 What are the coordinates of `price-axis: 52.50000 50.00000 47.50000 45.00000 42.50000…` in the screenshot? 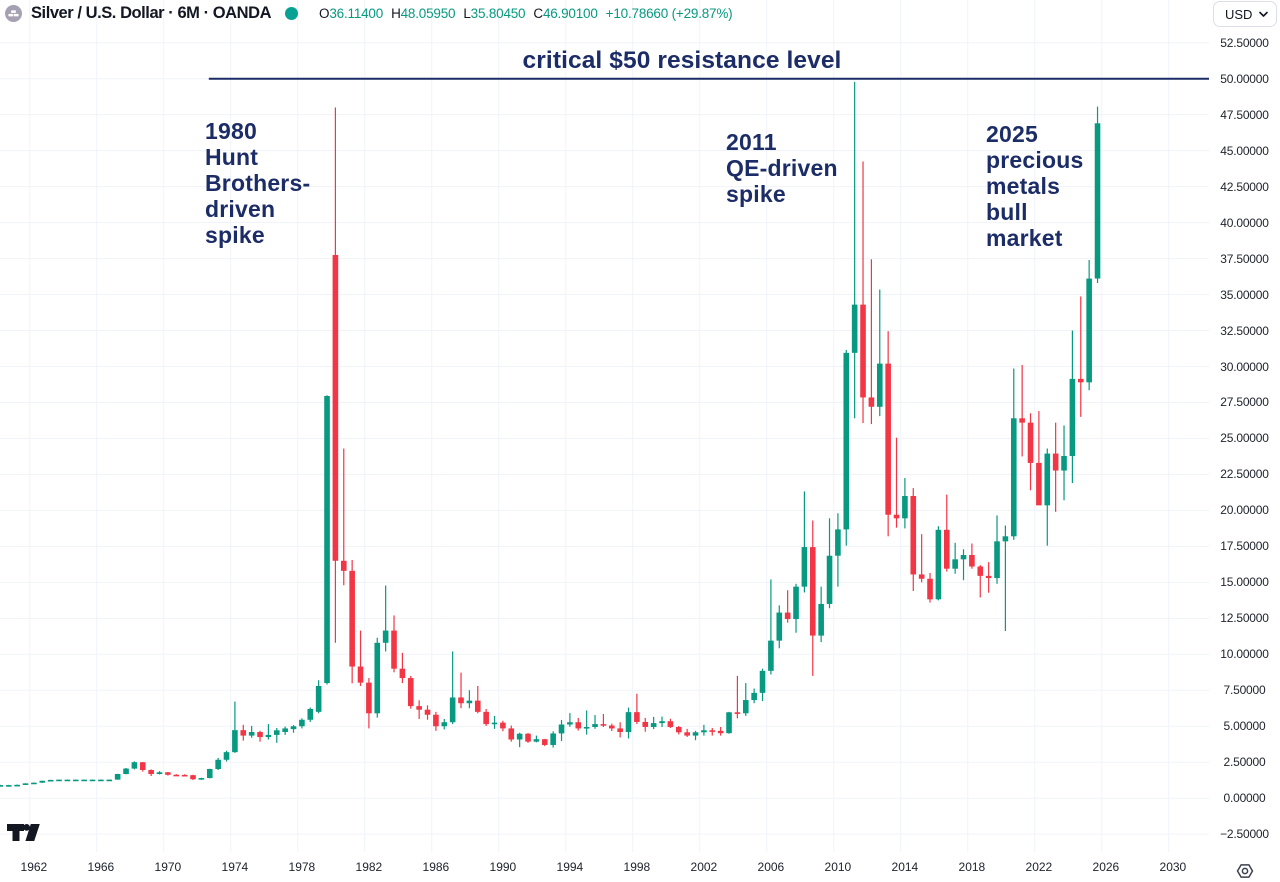 It's located at (1244, 426).